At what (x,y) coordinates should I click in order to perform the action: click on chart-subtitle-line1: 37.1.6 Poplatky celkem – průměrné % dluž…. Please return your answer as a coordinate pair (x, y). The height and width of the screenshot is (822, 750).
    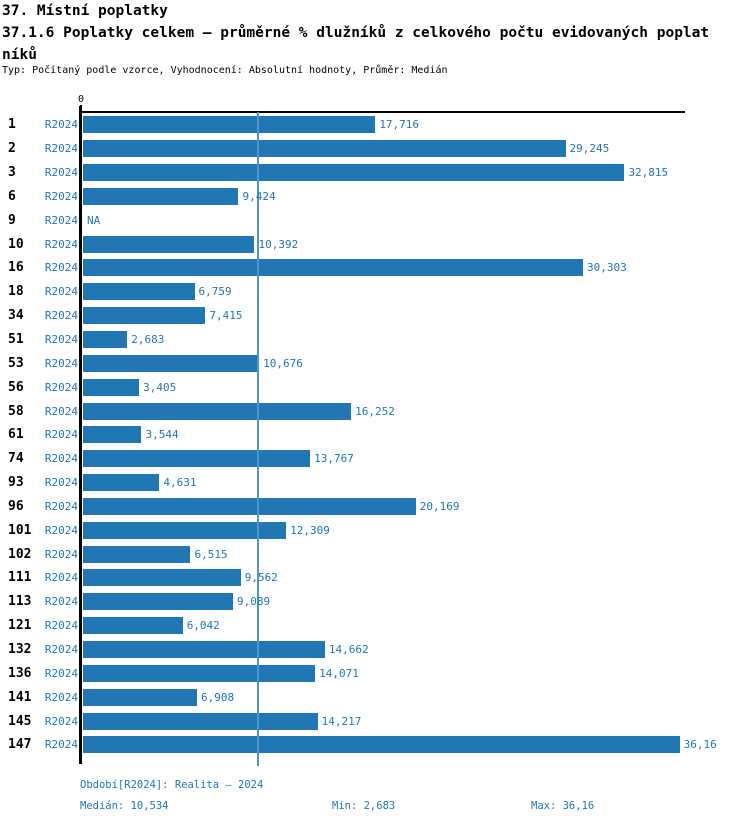
    Looking at the image, I should click on (356, 33).